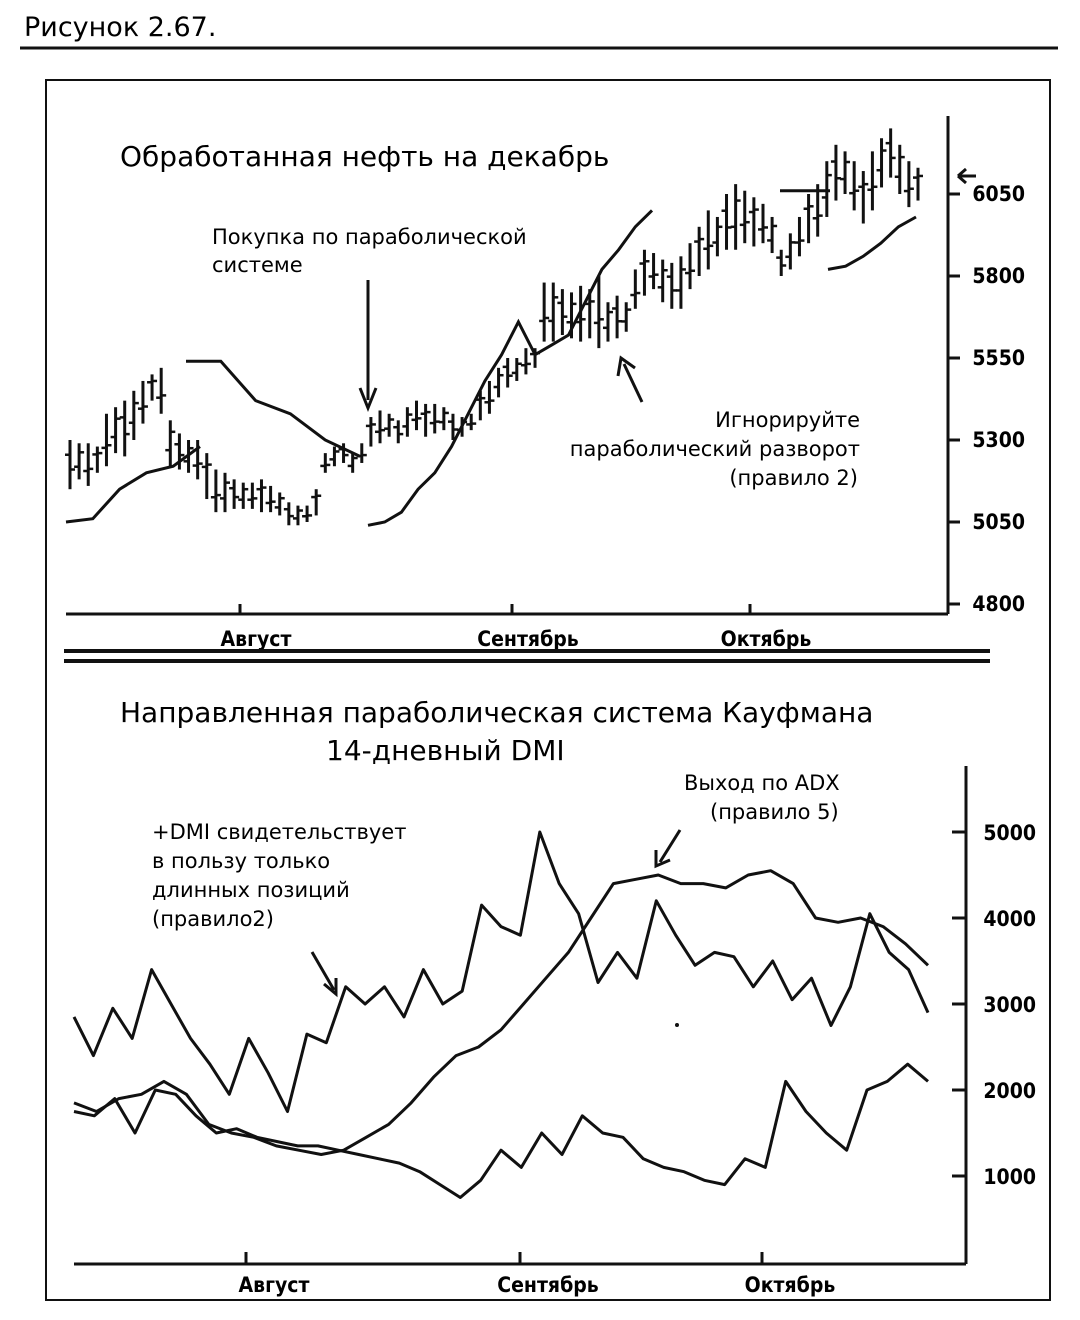  I want to click on price-chart-title: Обработанная нефть на декабрь, so click(364, 156).